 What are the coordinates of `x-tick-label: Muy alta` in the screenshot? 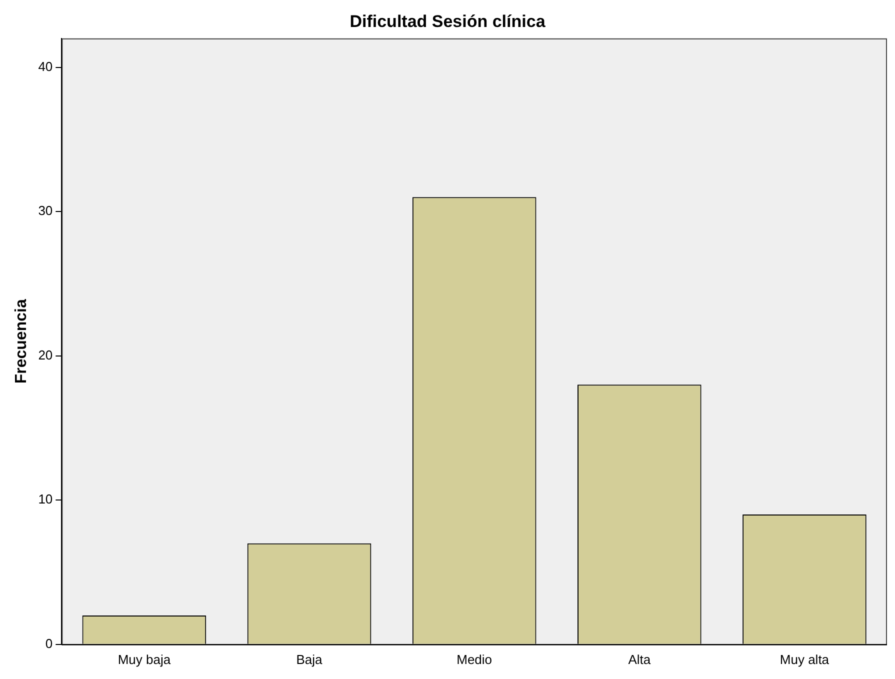 It's located at (805, 659).